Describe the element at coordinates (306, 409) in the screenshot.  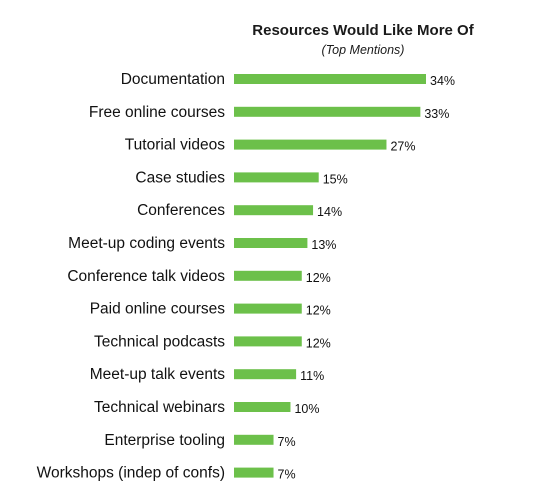
I see `value-label: 10%` at that location.